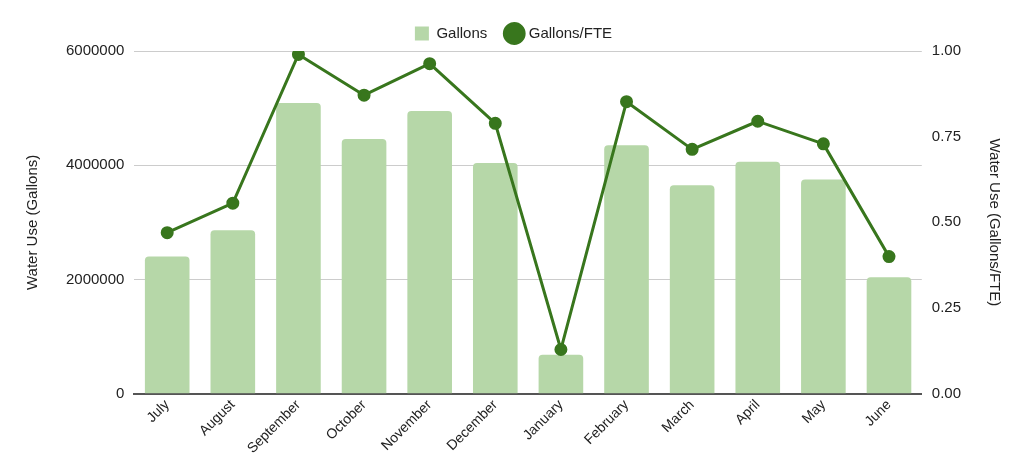  What do you see at coordinates (95, 278) in the screenshot?
I see `y-tick-label: 2000000` at bounding box center [95, 278].